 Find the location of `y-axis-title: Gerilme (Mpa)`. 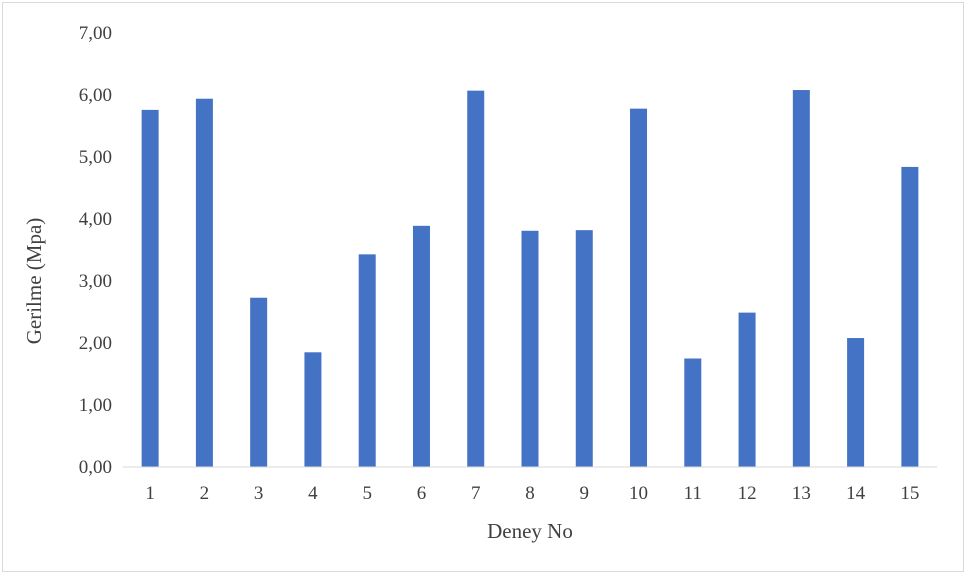

y-axis-title: Gerilme (Mpa) is located at coordinates (34, 281).